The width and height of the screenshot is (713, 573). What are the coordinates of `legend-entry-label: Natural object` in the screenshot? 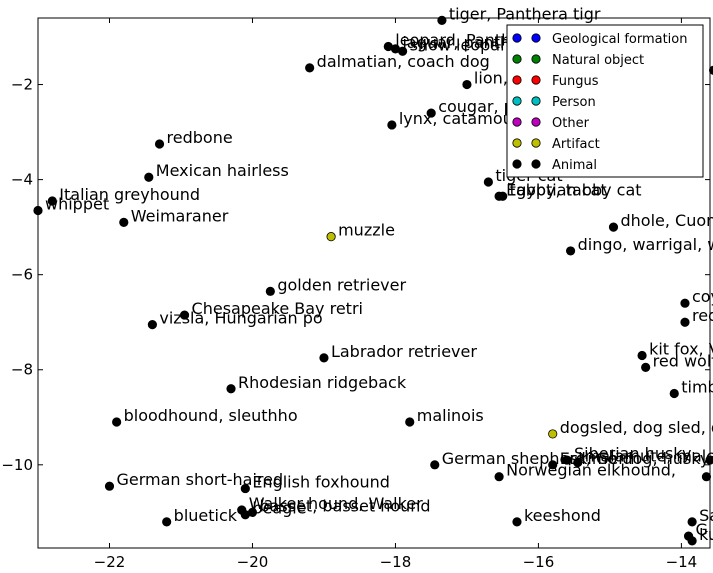 It's located at (598, 60).